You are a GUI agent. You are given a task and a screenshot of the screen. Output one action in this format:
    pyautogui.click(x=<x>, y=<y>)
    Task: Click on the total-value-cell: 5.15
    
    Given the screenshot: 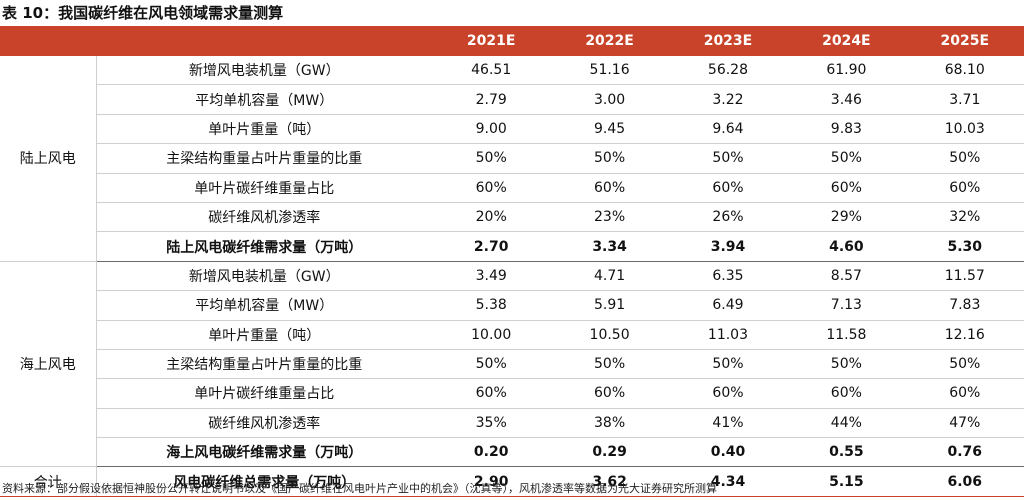 What is the action you would take?
    pyautogui.click(x=846, y=481)
    